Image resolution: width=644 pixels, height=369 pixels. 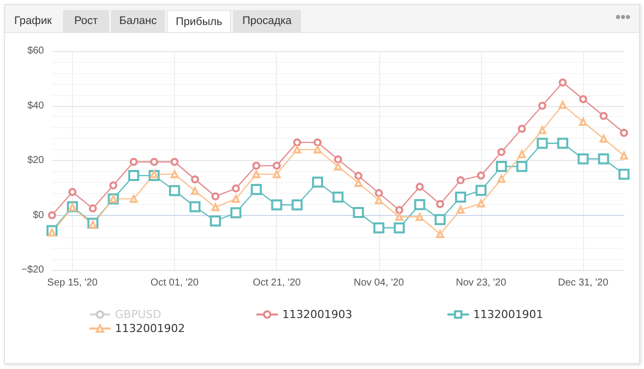 What do you see at coordinates (199, 21) in the screenshot?
I see `text: Прибыль` at bounding box center [199, 21].